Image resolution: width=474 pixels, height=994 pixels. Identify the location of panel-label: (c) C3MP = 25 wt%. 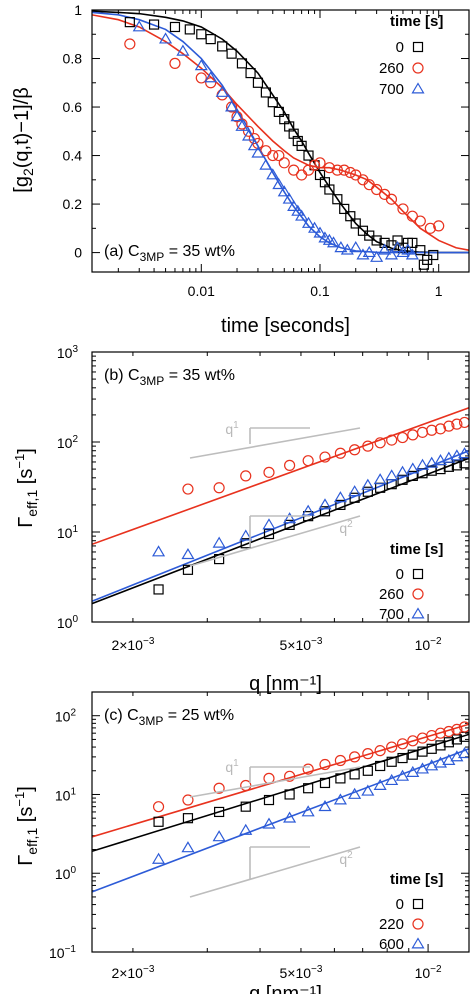
(169, 717).